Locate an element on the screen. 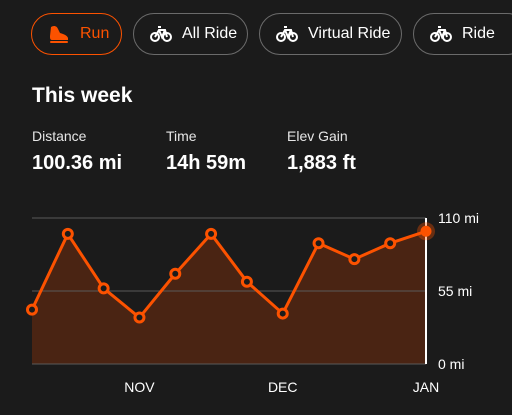 The width and height of the screenshot is (512, 415). filter-run: Run is located at coordinates (76, 34).